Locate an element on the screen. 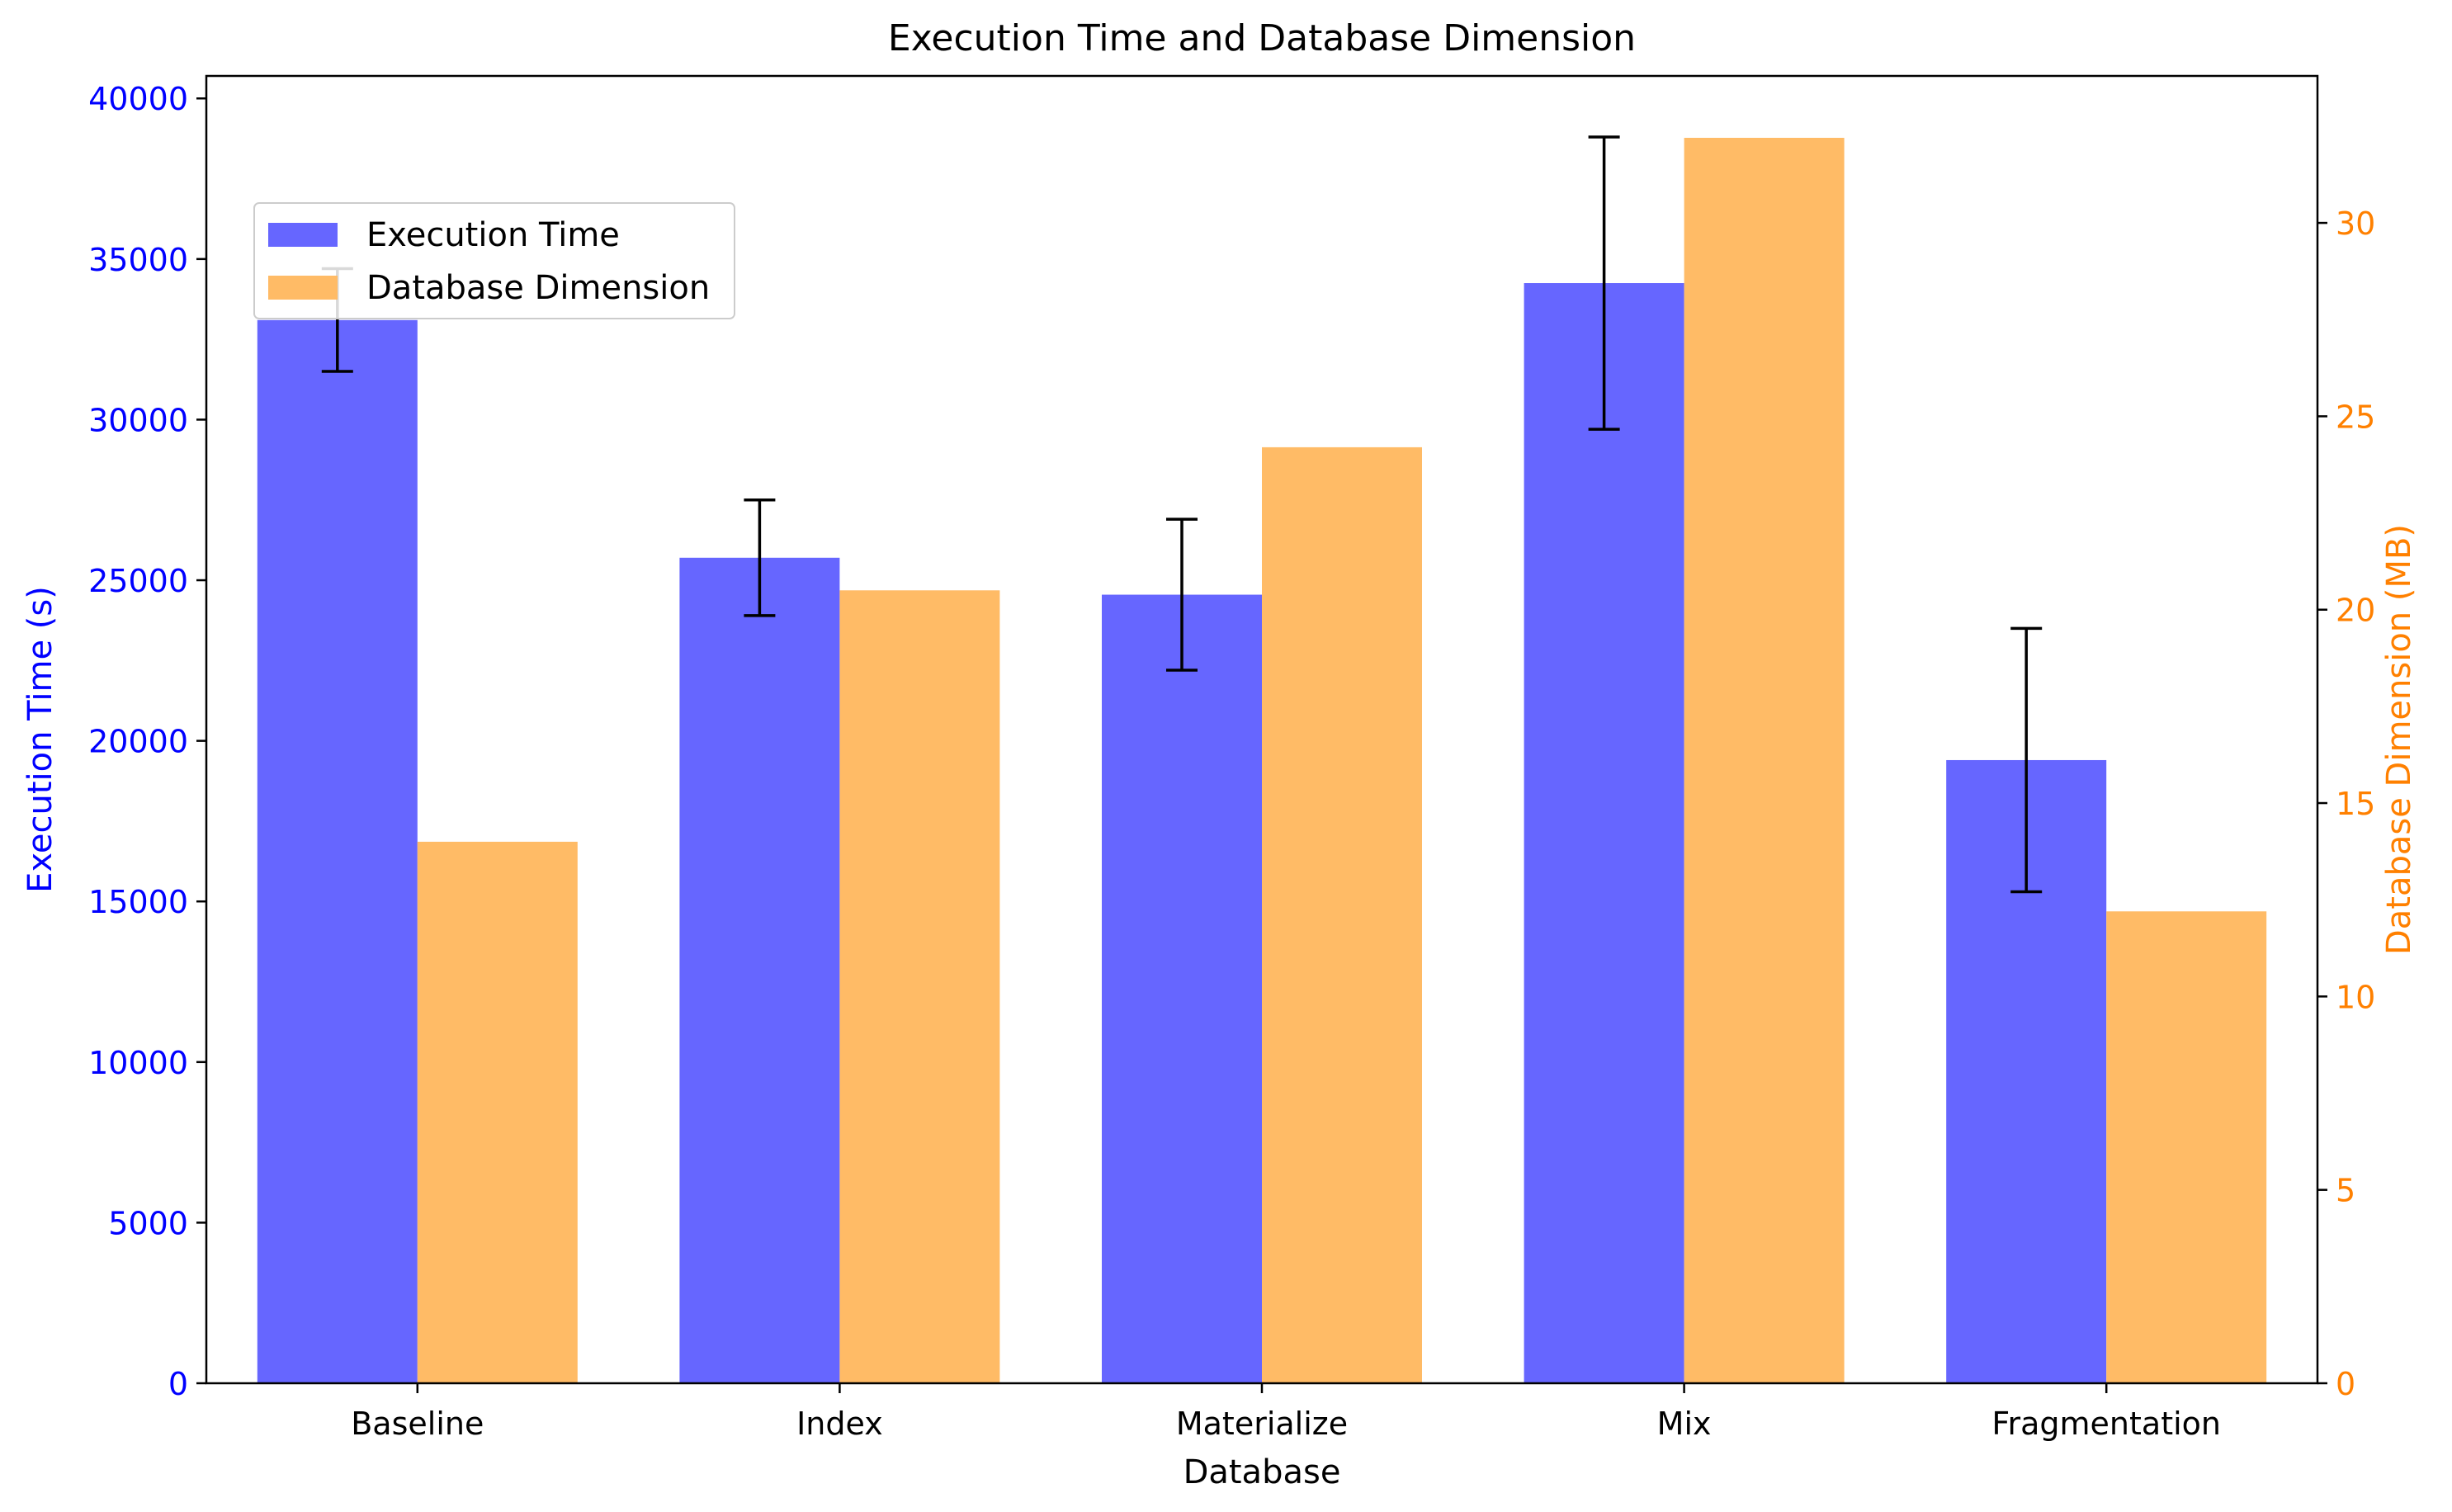  bar-database-dimension-baseline is located at coordinates (498, 1112).